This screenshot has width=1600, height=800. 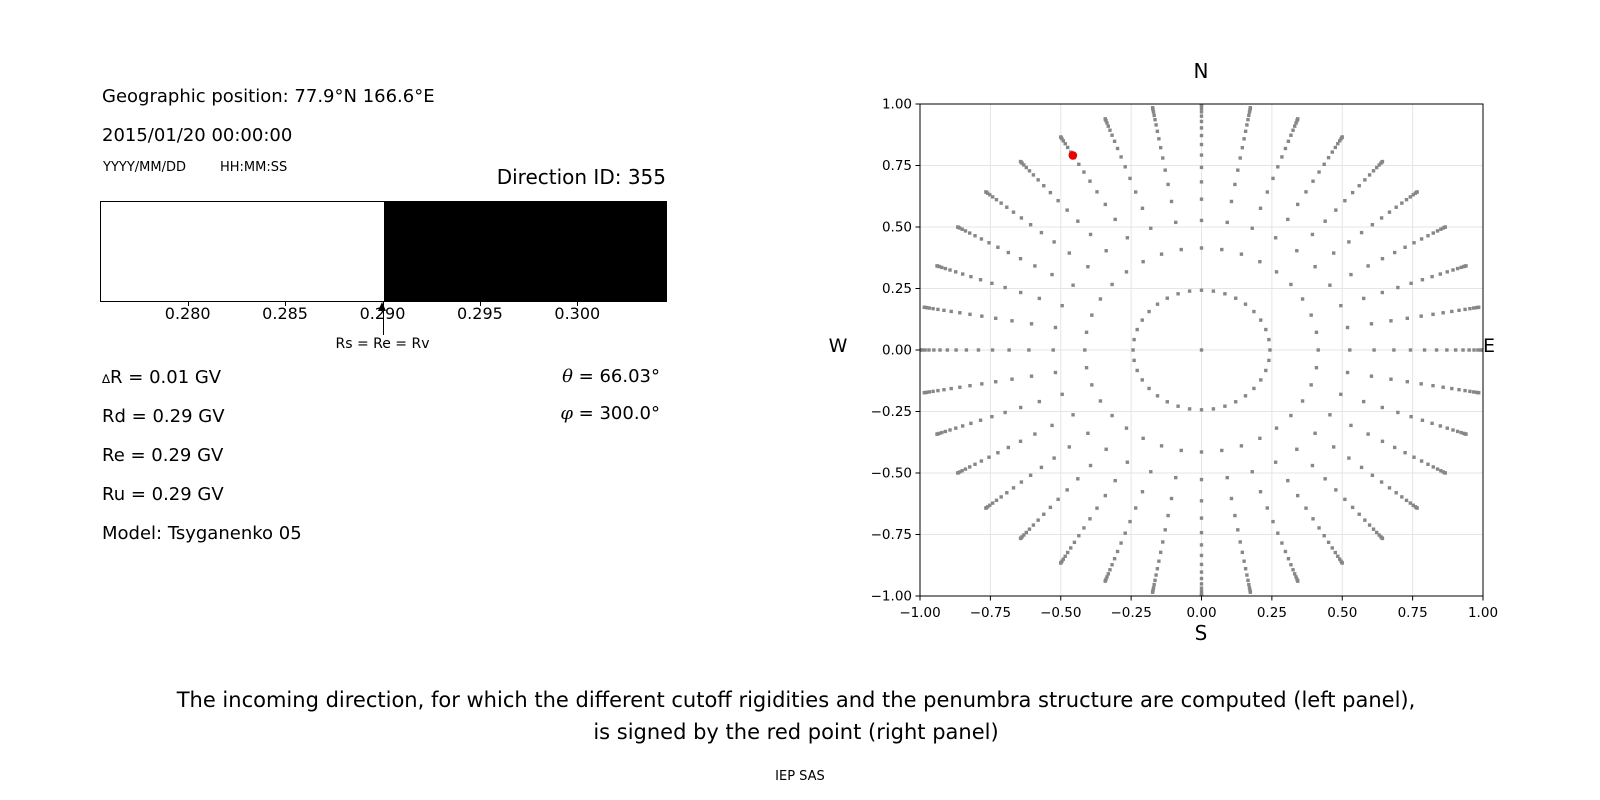 I want to click on arrow-line, so click(x=383, y=322).